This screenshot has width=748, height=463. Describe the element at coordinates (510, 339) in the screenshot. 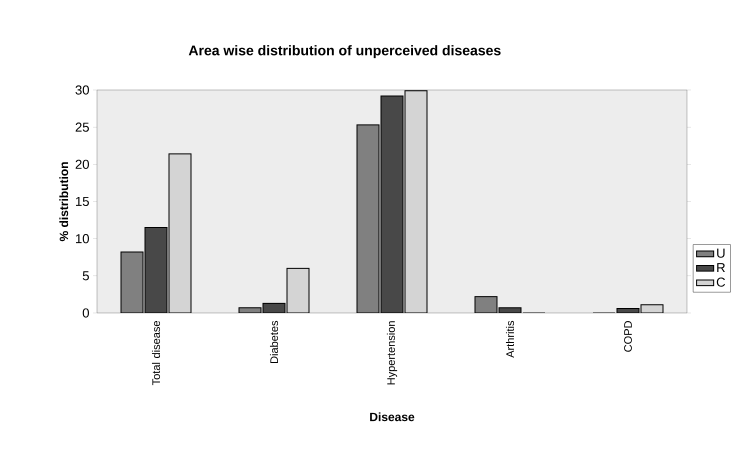

I see `x-tick-label: Arthritis` at that location.